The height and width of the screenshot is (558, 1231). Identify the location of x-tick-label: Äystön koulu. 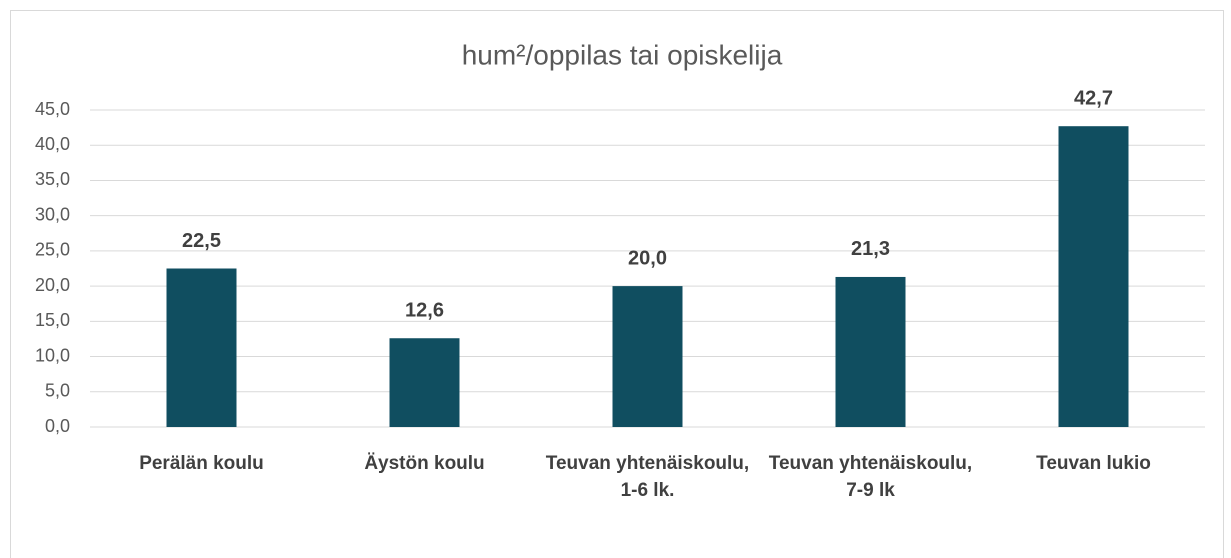
(424, 463).